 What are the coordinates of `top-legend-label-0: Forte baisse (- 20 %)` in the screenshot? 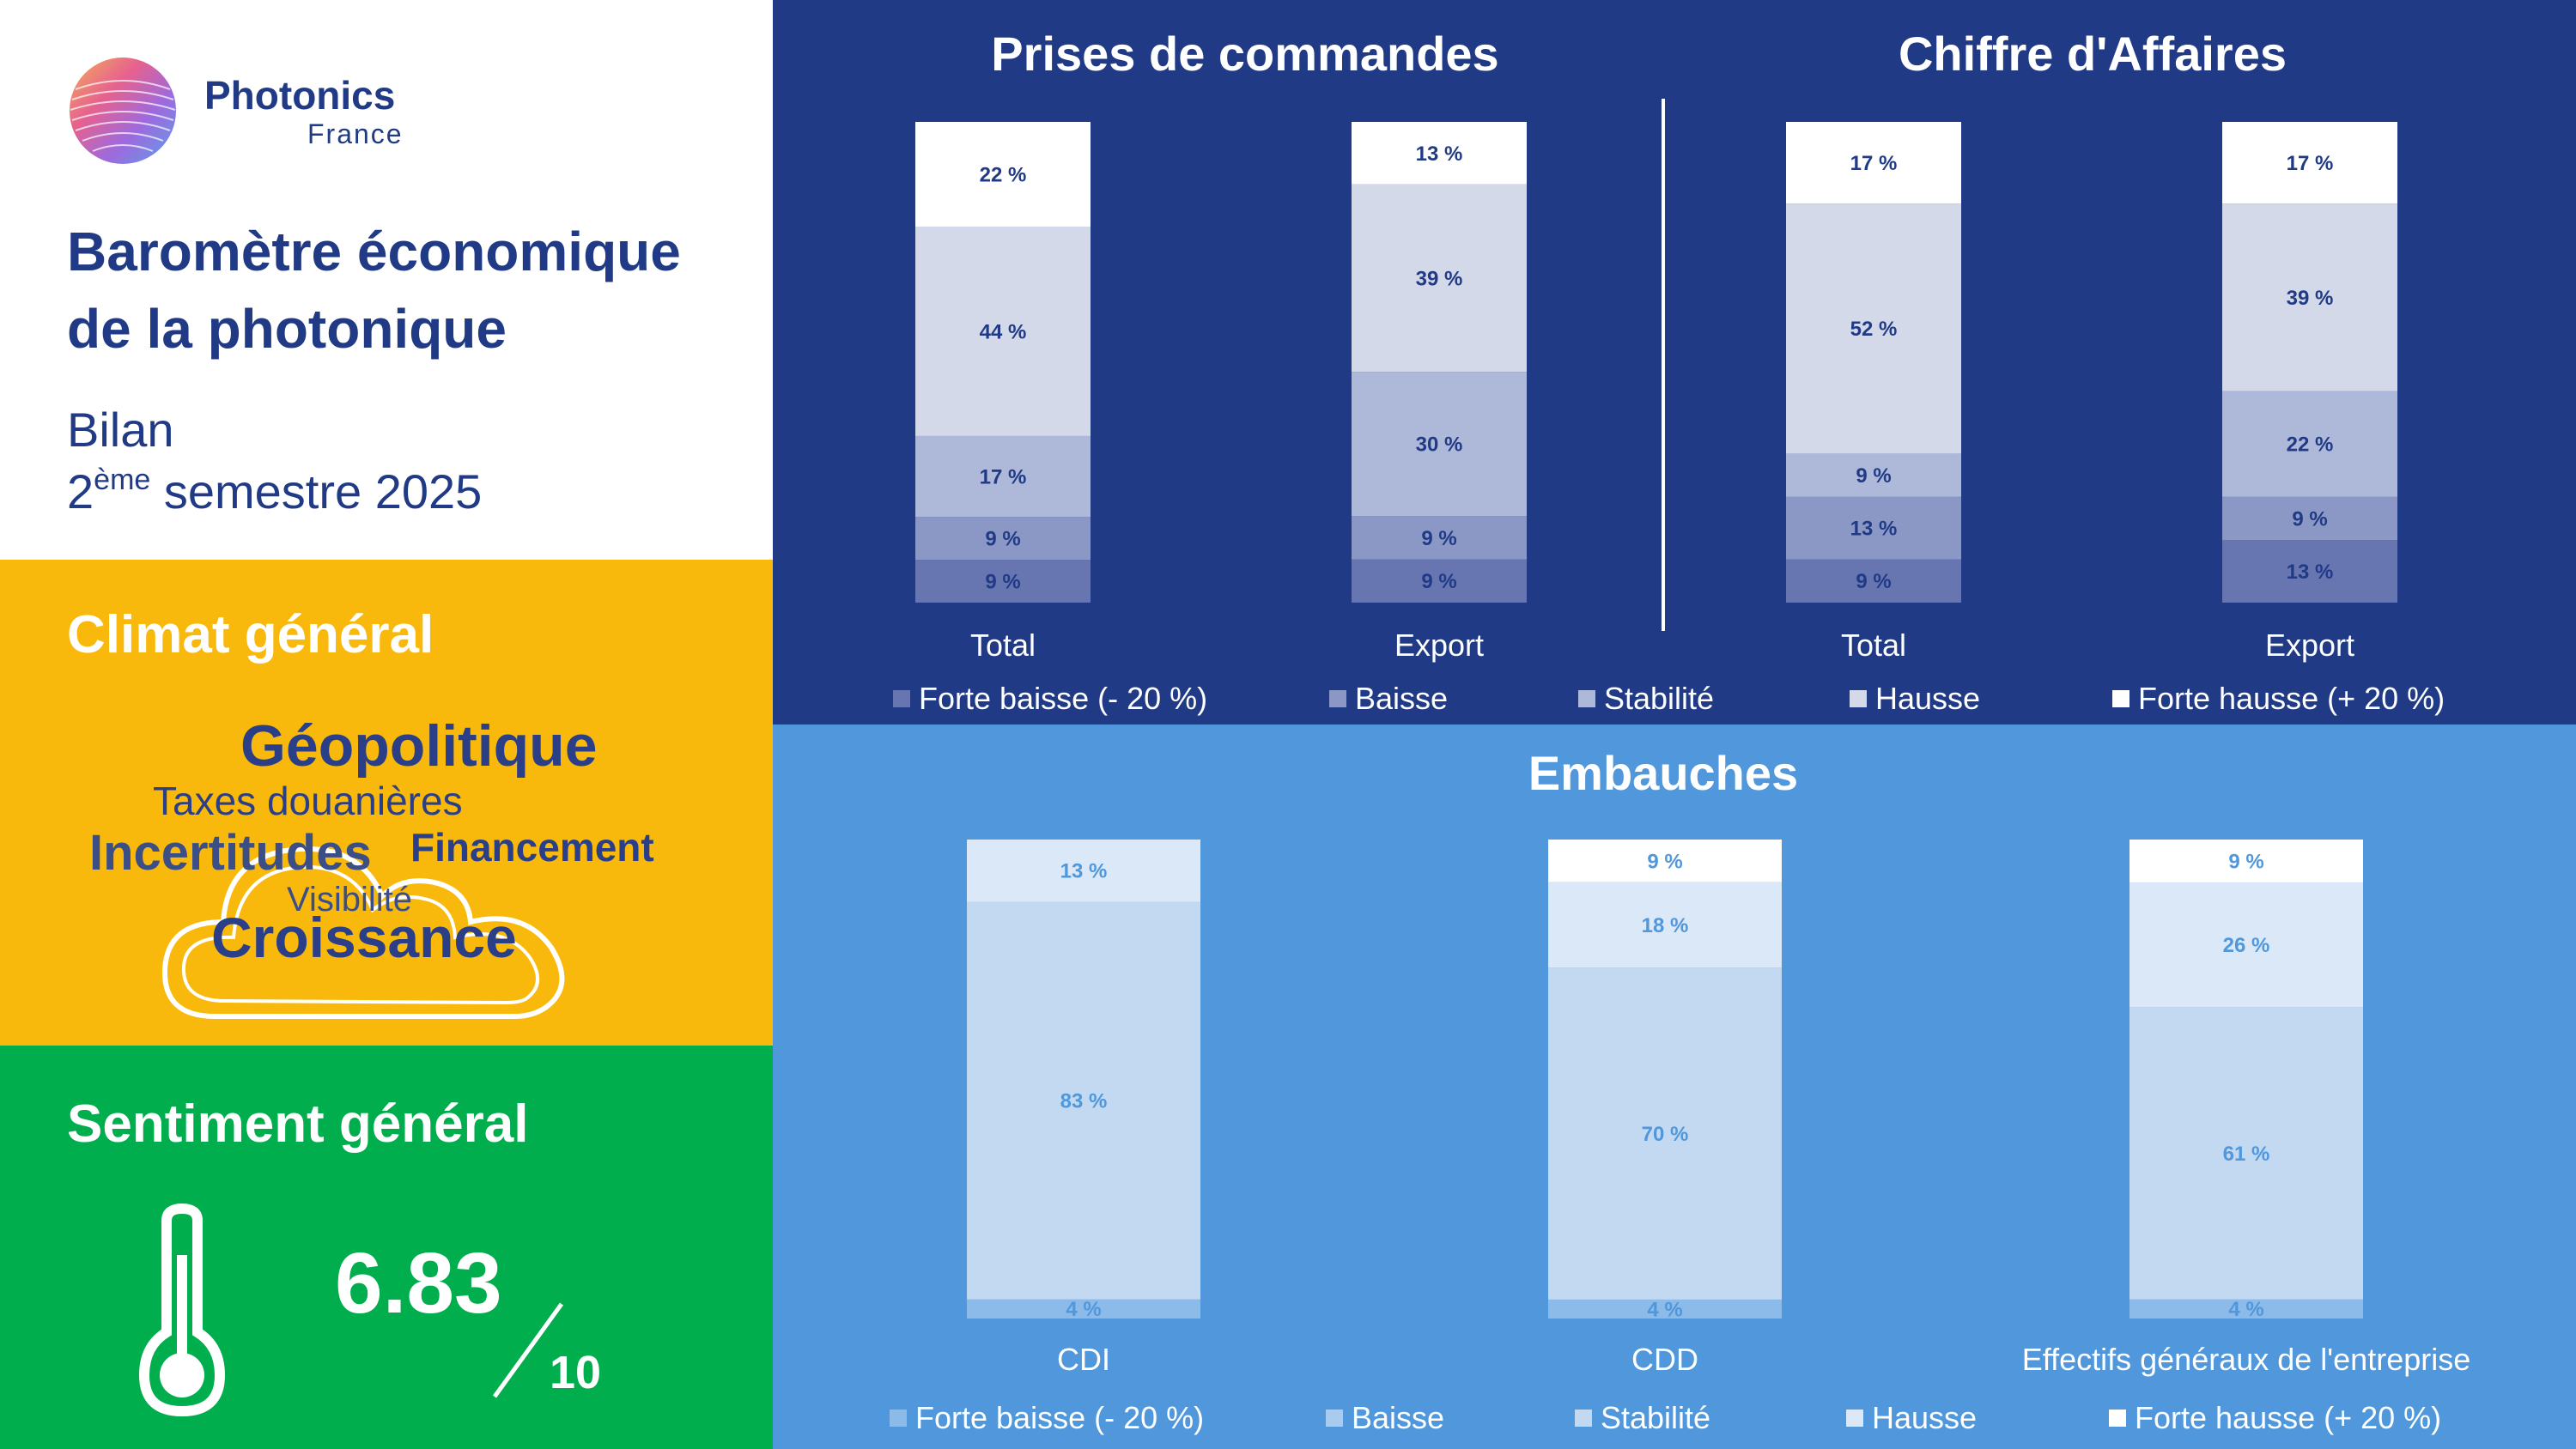 It's located at (1063, 698).